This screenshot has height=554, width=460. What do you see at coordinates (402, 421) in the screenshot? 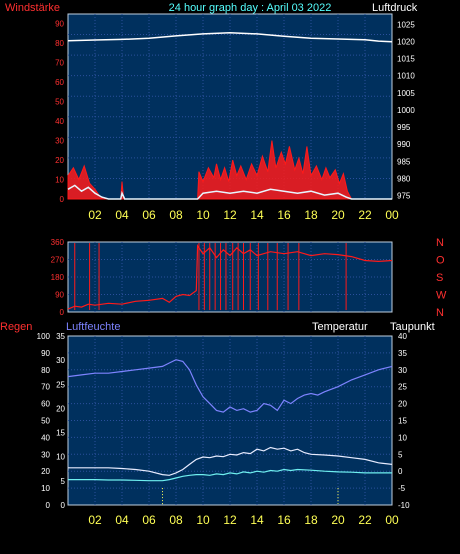
I see `temperature-tick-label: 15` at bounding box center [402, 421].